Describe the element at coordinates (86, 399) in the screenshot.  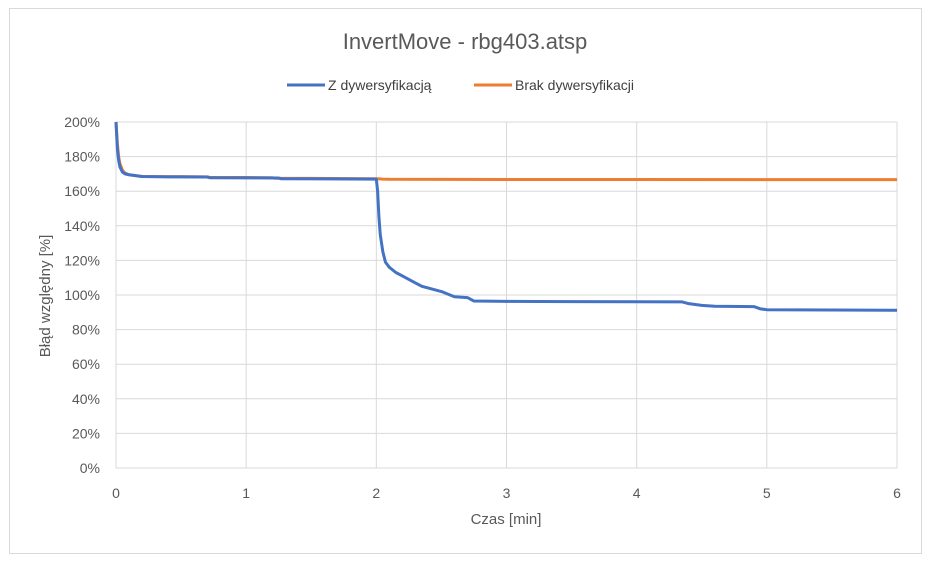
I see `y-tick-label: 40%` at that location.